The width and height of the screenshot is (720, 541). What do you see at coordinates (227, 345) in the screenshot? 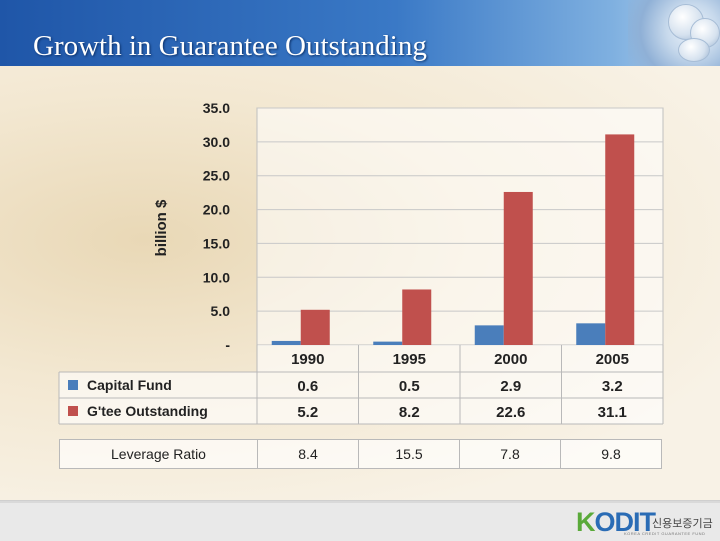
I see `y-tick-label: -` at bounding box center [227, 345].